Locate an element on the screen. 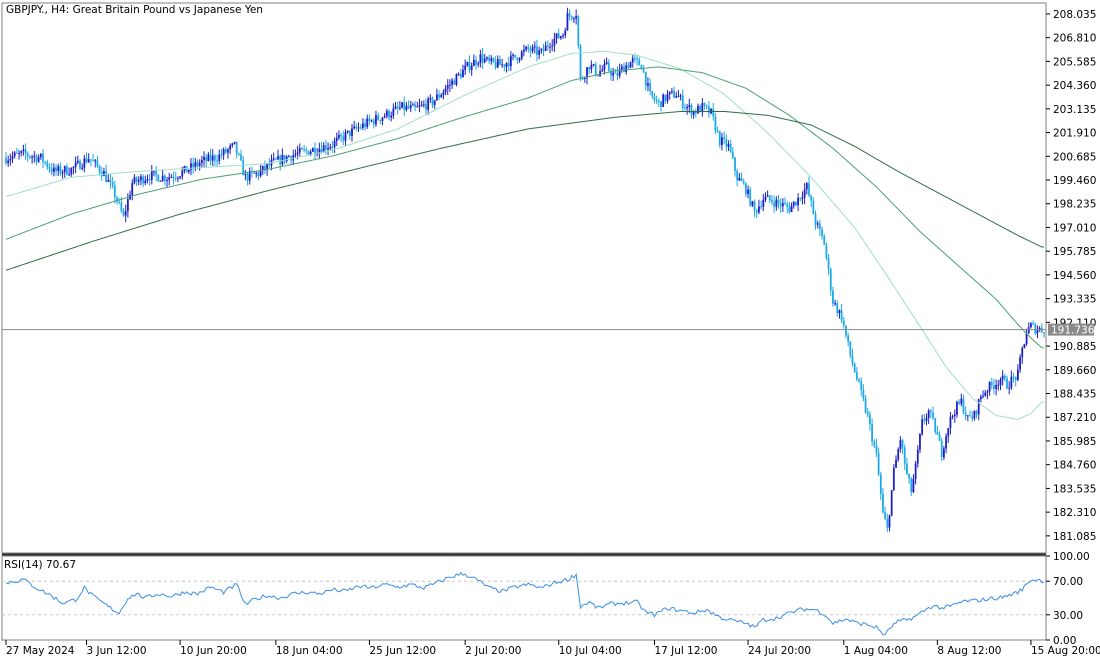  y-tick-label: 189.660 is located at coordinates (1074, 371).